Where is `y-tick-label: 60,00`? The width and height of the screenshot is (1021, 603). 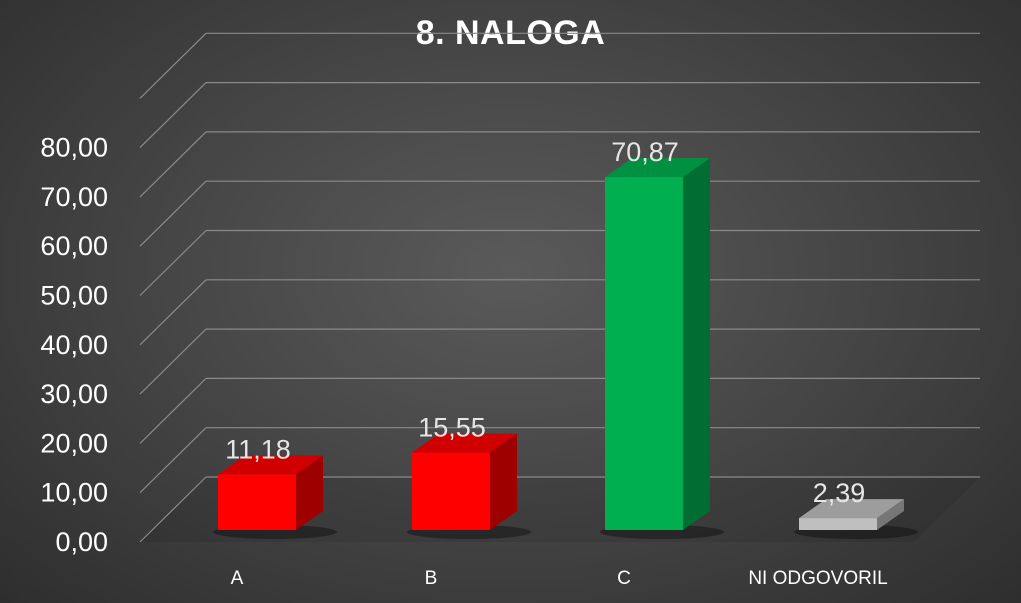 y-tick-label: 60,00 is located at coordinates (74, 246).